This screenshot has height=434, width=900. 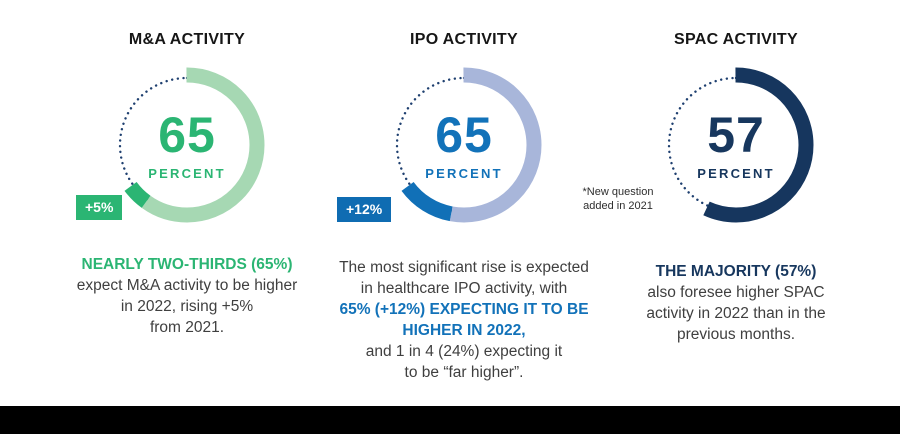 I want to click on chart-title: IPO ACTIVITY, so click(x=464, y=39).